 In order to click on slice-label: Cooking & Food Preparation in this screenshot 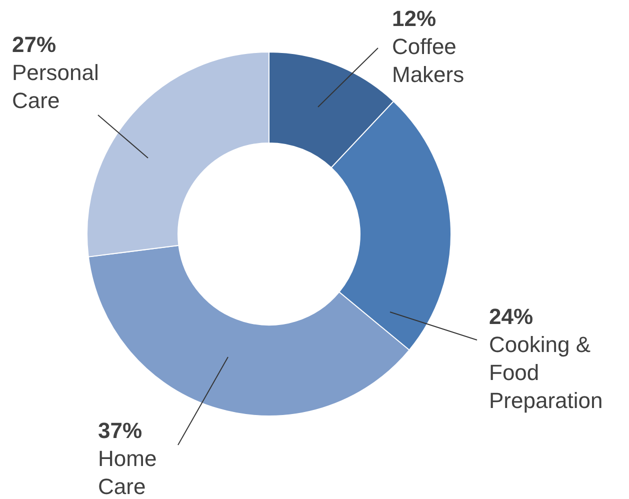, I will do `click(546, 372)`.